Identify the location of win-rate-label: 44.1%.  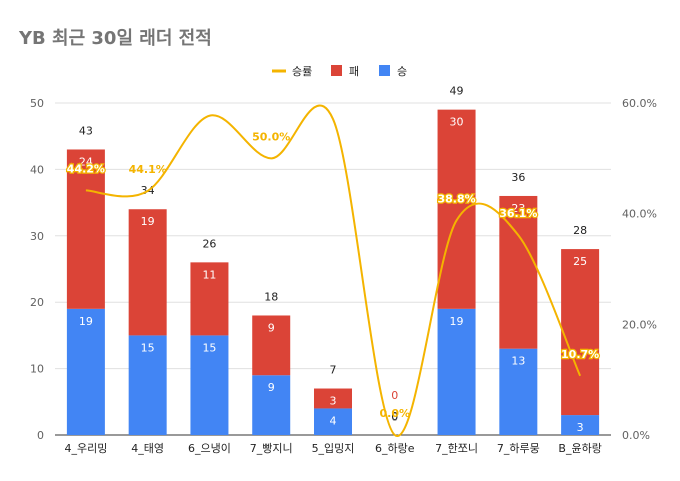
(148, 169).